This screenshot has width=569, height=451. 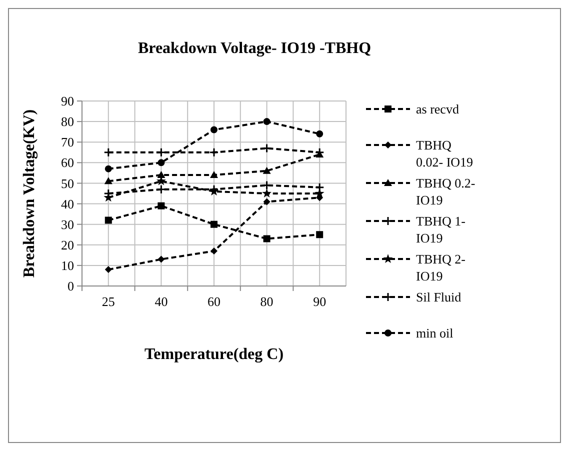 What do you see at coordinates (214, 354) in the screenshot?
I see `x-axis-title: Temperature(deg C)` at bounding box center [214, 354].